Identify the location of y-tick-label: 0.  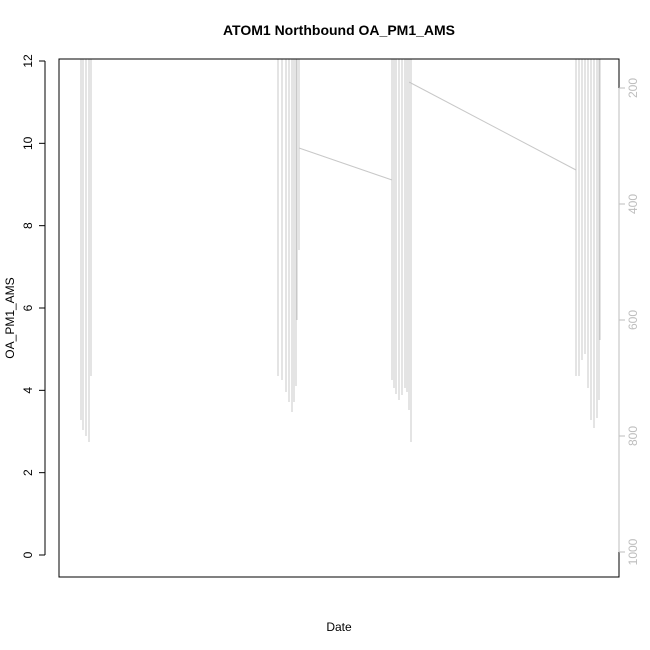
(28, 554).